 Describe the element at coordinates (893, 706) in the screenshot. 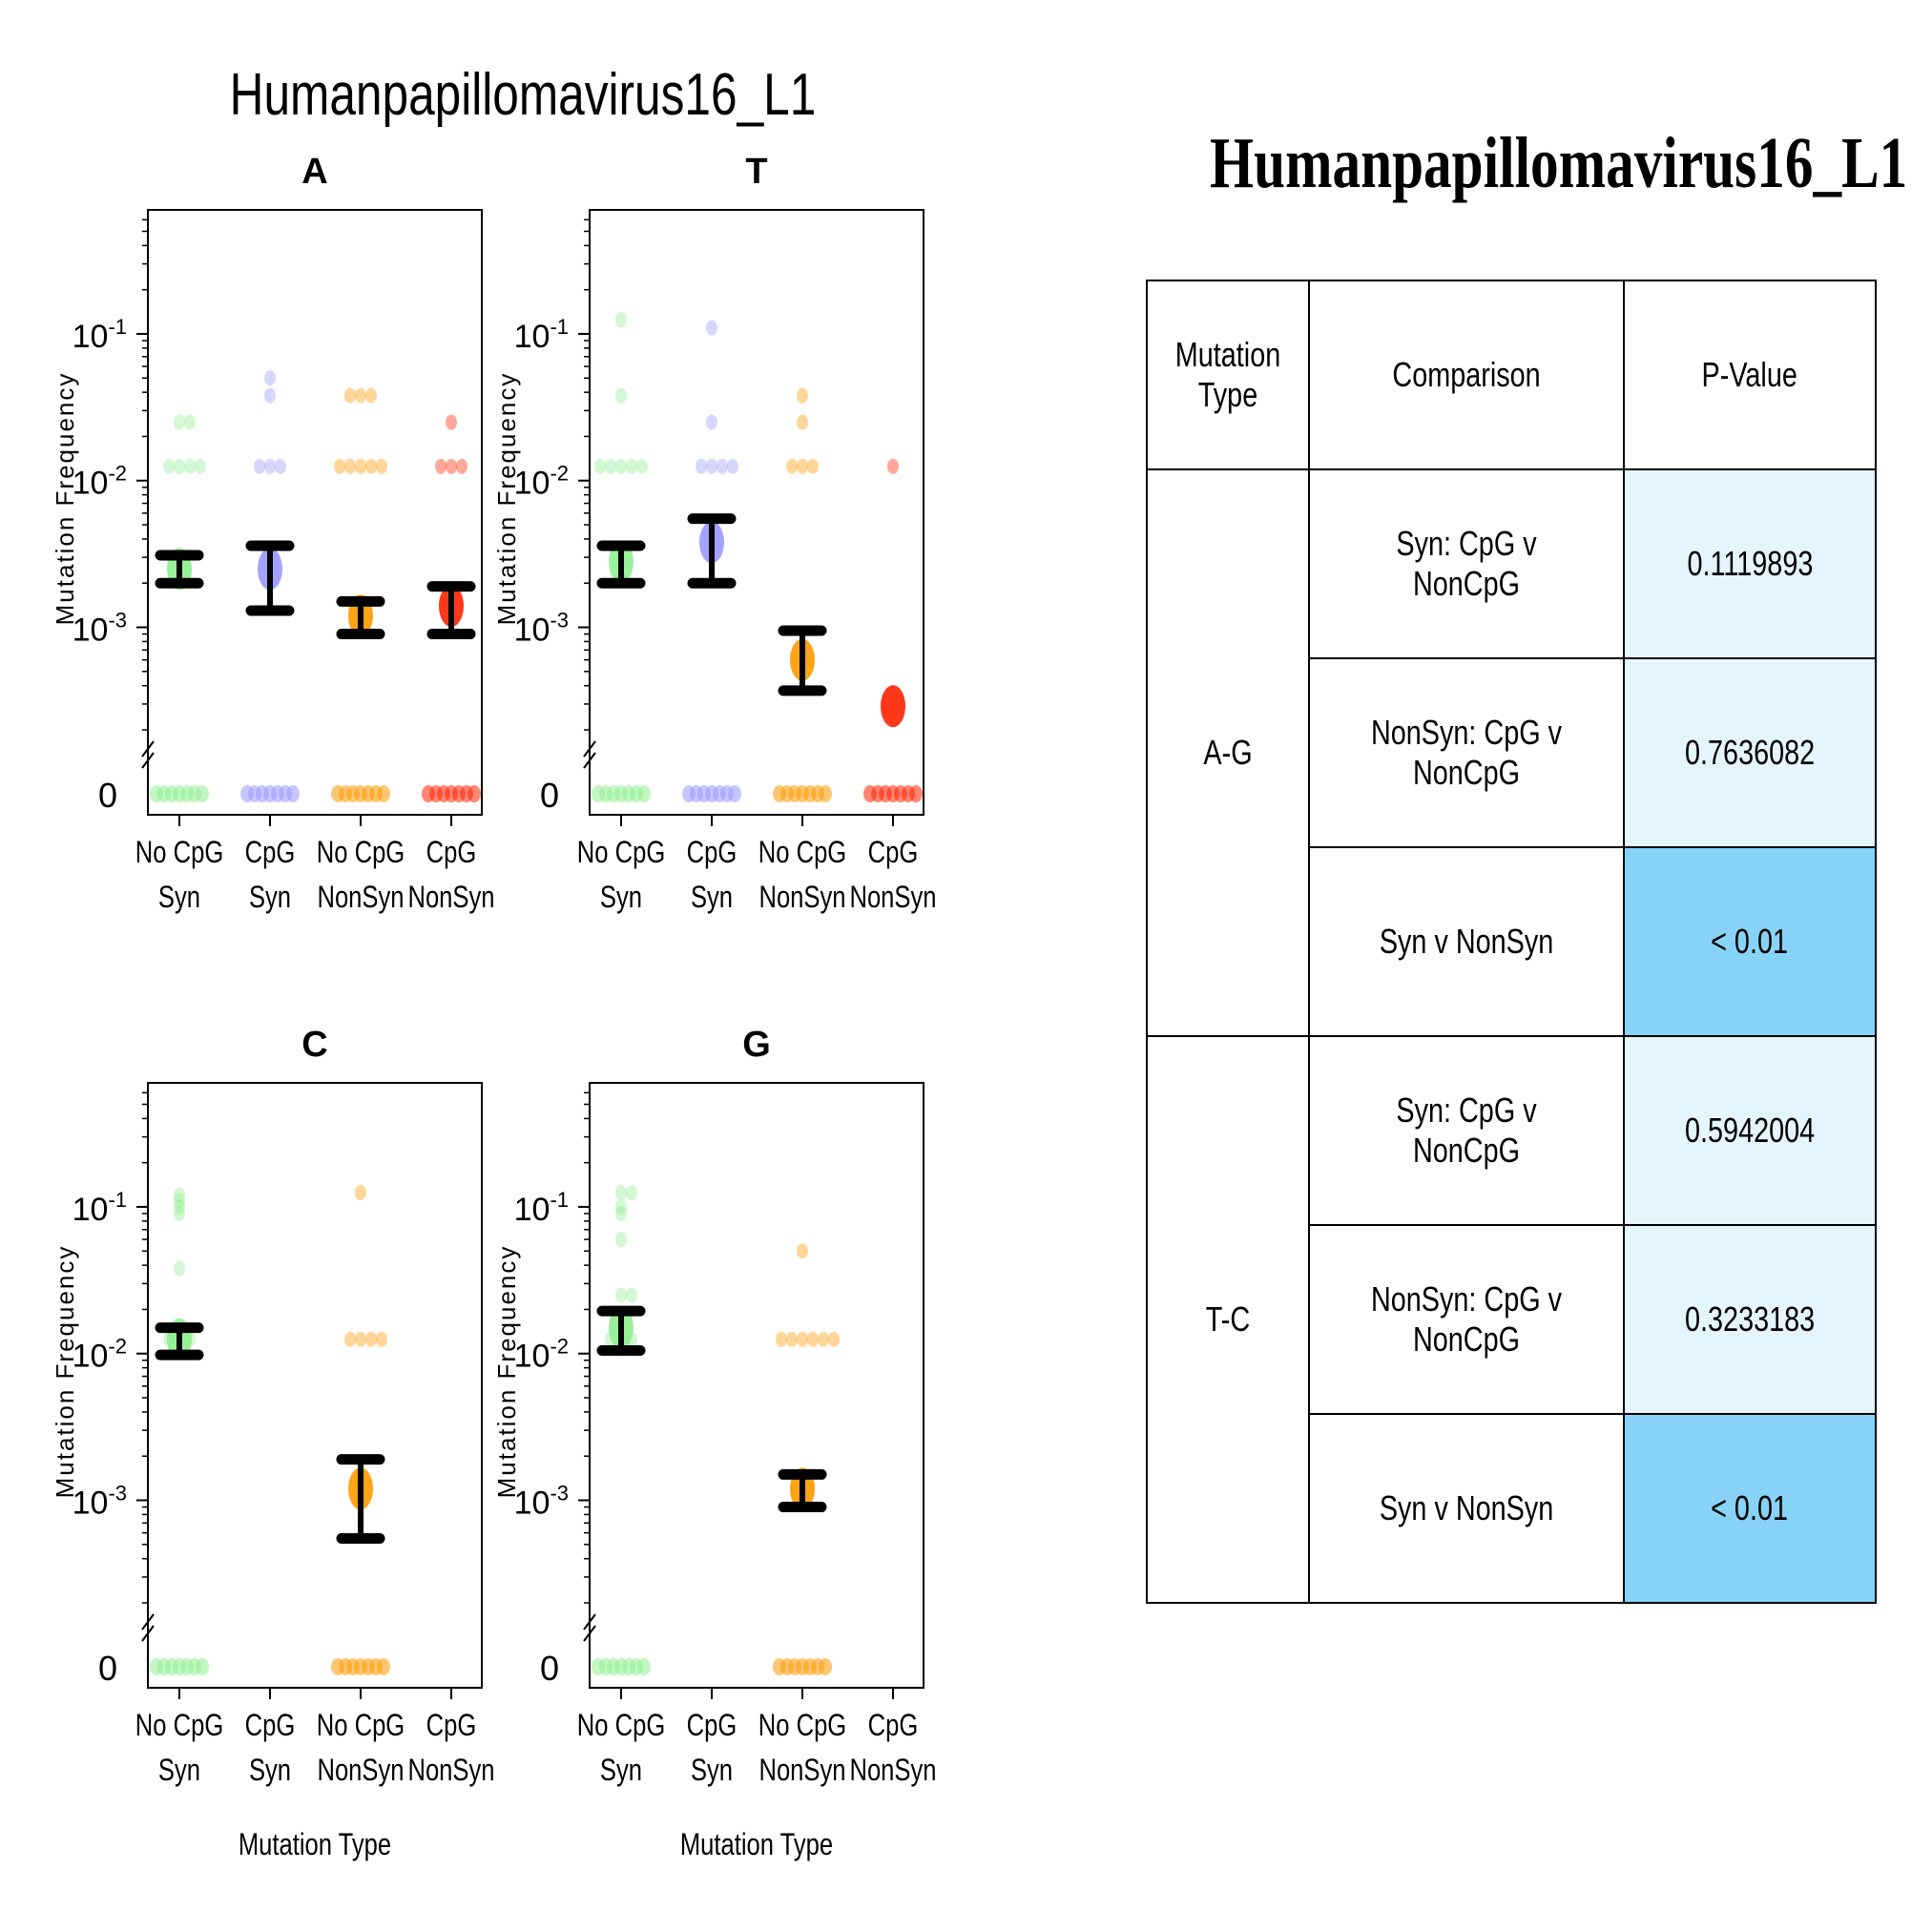

I see `mean-marker` at that location.